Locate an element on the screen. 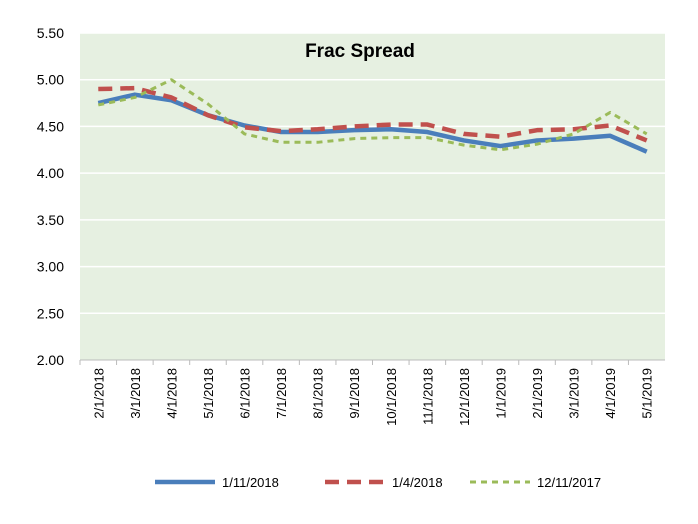  x-tick-label: 5/1/2019 is located at coordinates (647, 393).